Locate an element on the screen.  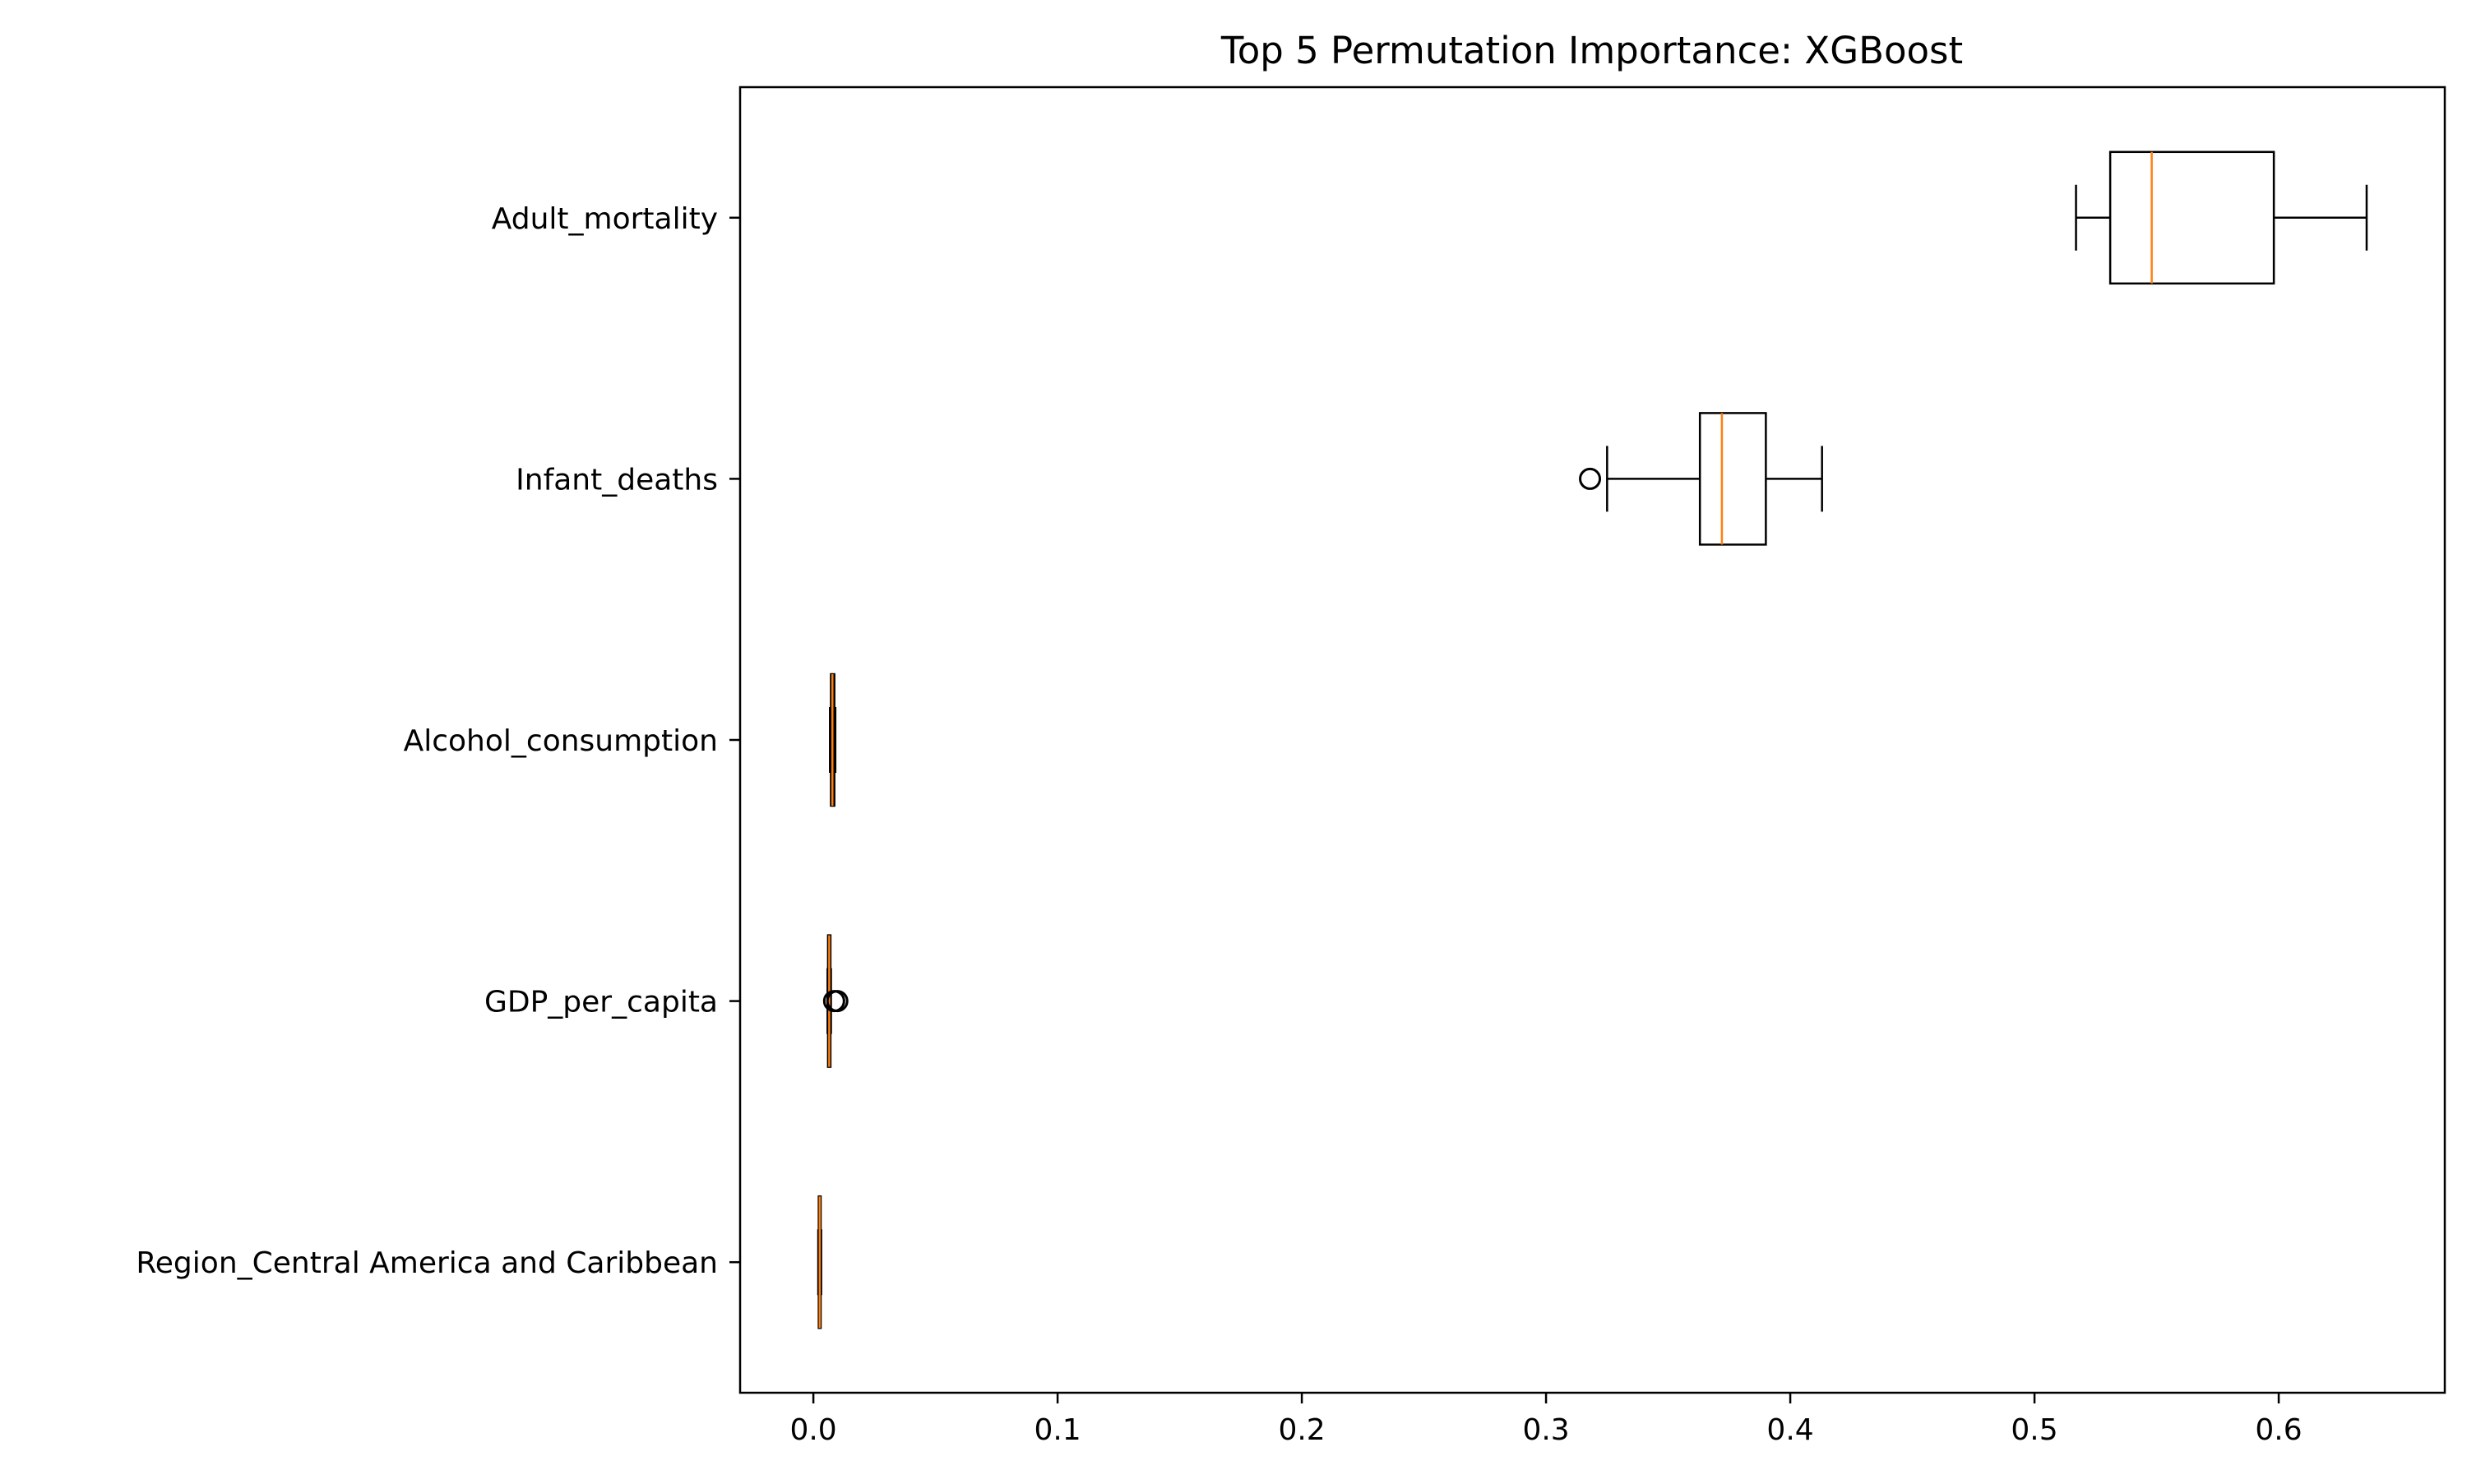
chart-title: Top 5 Permutation Importance: XGBoost is located at coordinates (1592, 50).